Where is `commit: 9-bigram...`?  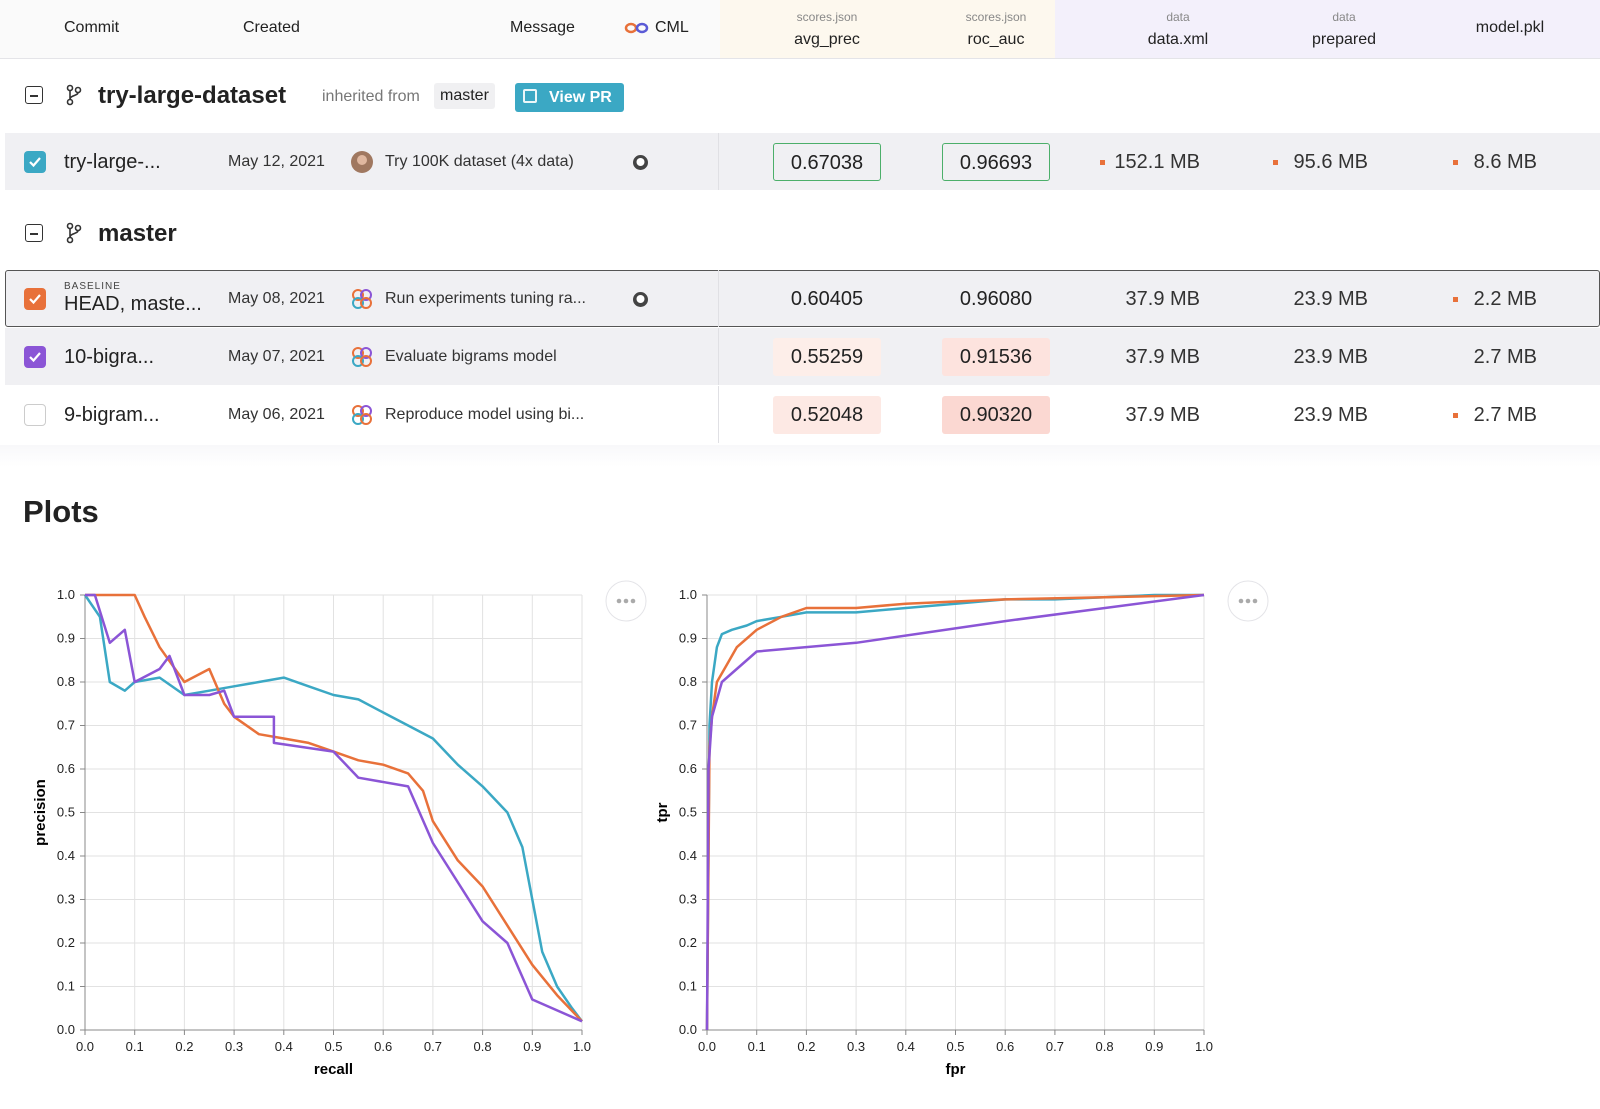
commit: 9-bigram... is located at coordinates (112, 415).